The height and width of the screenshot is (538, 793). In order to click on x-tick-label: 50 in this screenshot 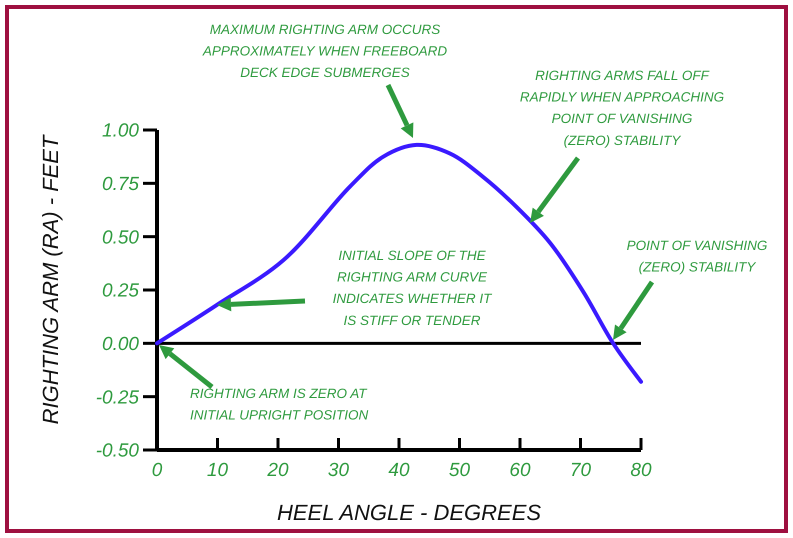, I will do `click(459, 470)`.